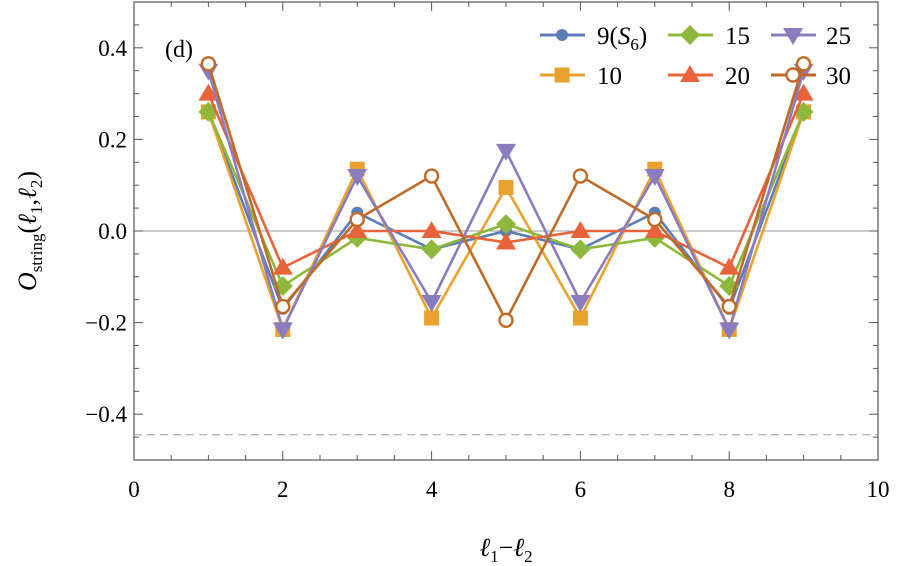 This screenshot has width=897, height=566. What do you see at coordinates (811, 36) in the screenshot?
I see `legend-item: 25` at bounding box center [811, 36].